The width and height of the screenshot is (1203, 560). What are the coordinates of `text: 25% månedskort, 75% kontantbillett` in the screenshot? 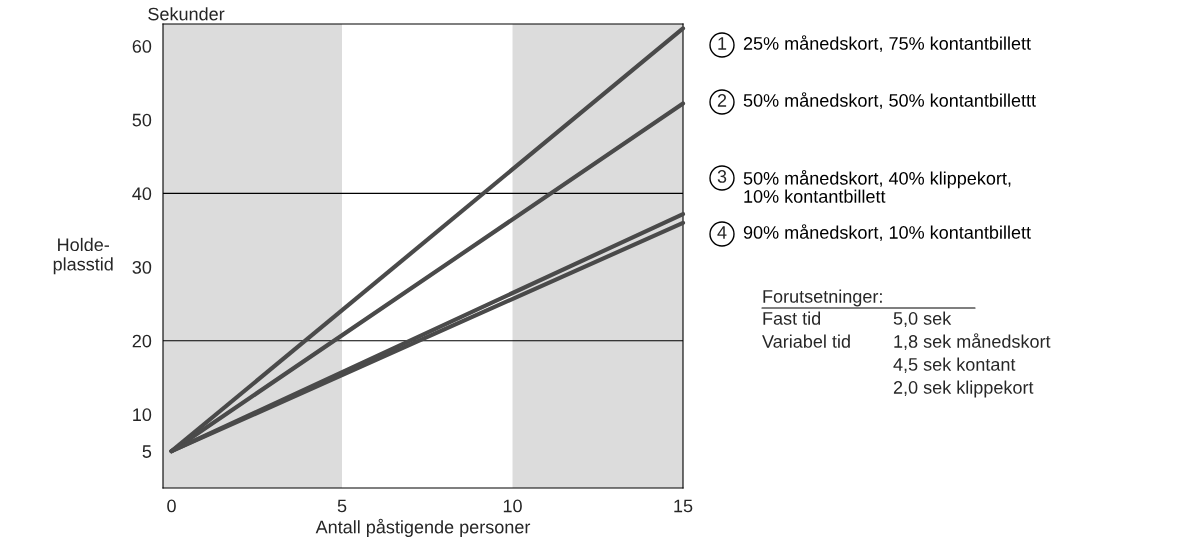 It's located at (887, 43).